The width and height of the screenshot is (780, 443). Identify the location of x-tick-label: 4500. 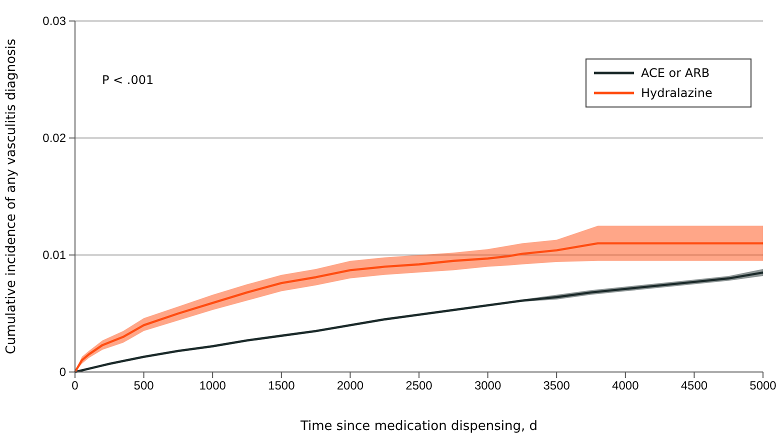
(694, 385).